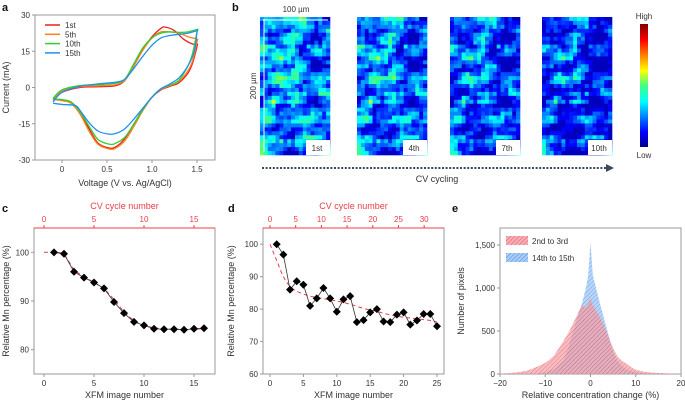  Describe the element at coordinates (577, 86) in the screenshot. I see `xfm-map-10th: 10th` at that location.